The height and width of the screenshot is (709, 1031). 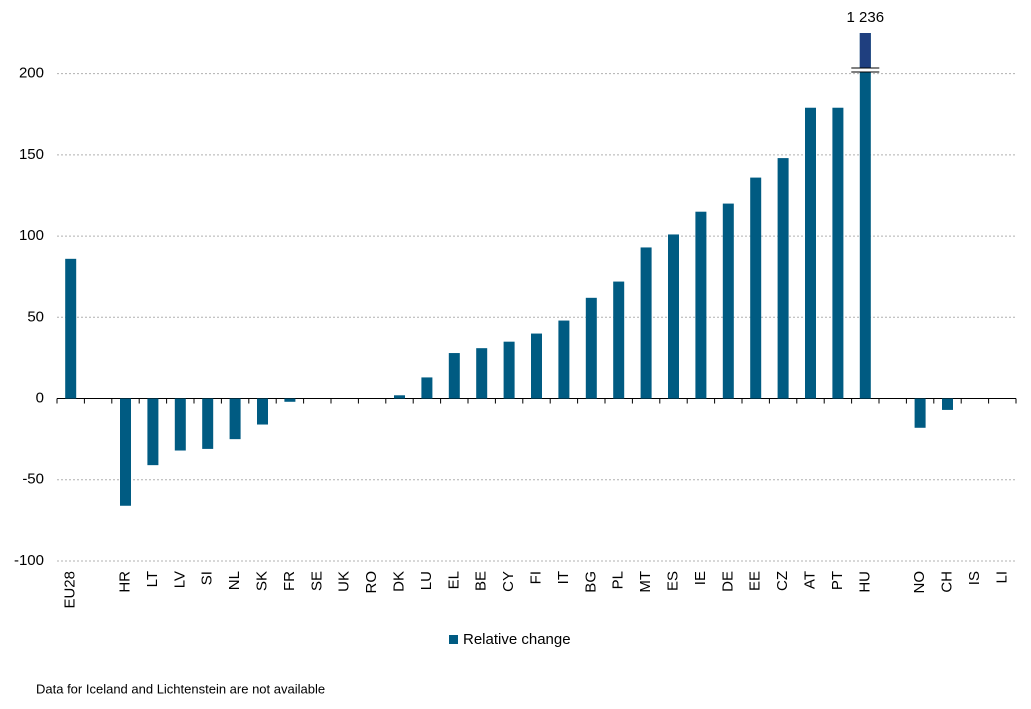 I want to click on y-tick-label: 0, so click(x=40, y=398).